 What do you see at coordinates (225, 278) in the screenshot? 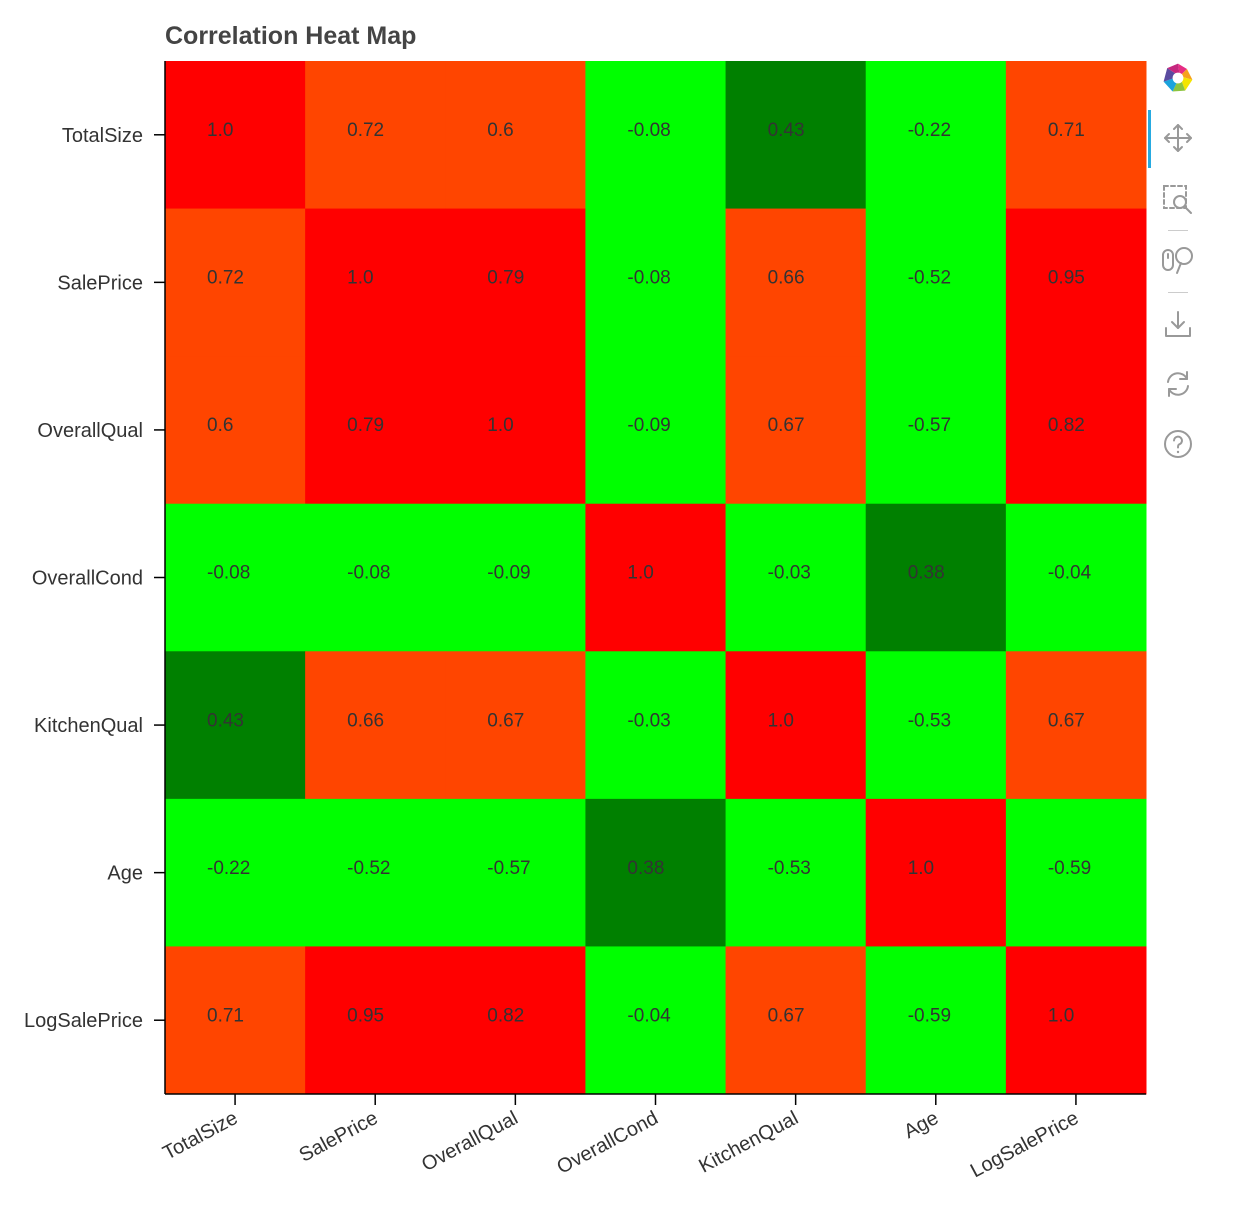
I see `cell-value-label: 0.72` at bounding box center [225, 278].